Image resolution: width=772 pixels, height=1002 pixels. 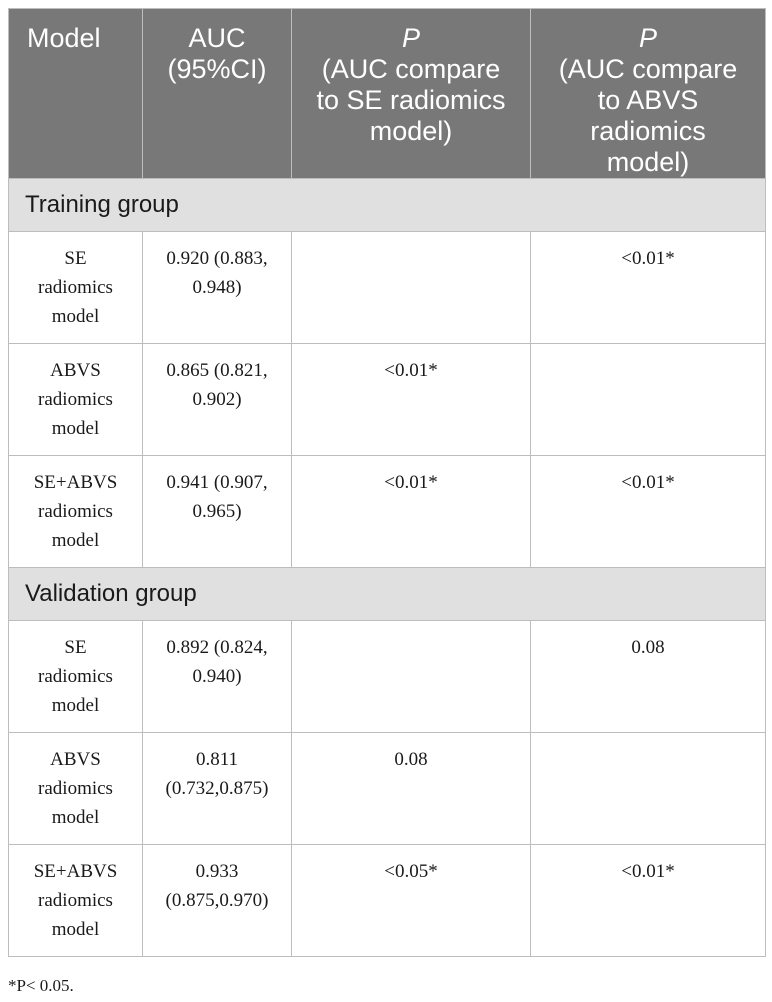 I want to click on table-footnote: *P< 0.05., so click(x=41, y=985).